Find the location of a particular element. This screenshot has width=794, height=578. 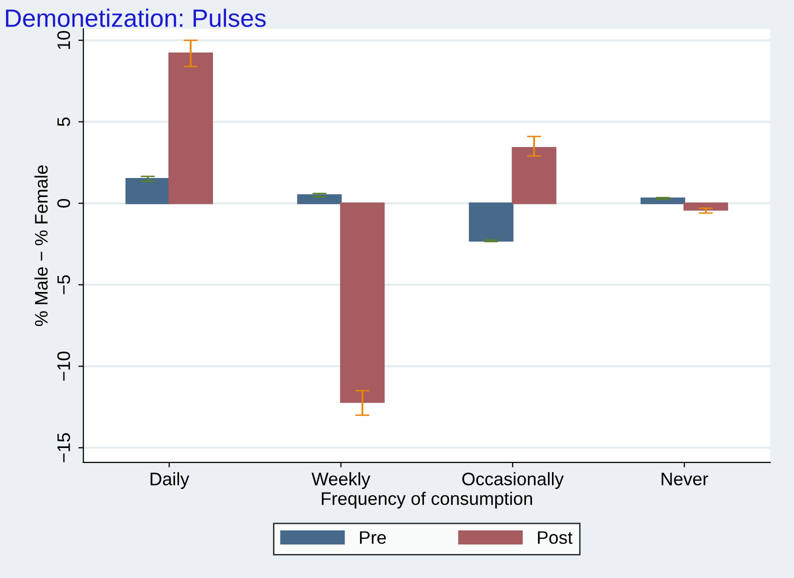

x-tick-label: Occasionally is located at coordinates (513, 480).